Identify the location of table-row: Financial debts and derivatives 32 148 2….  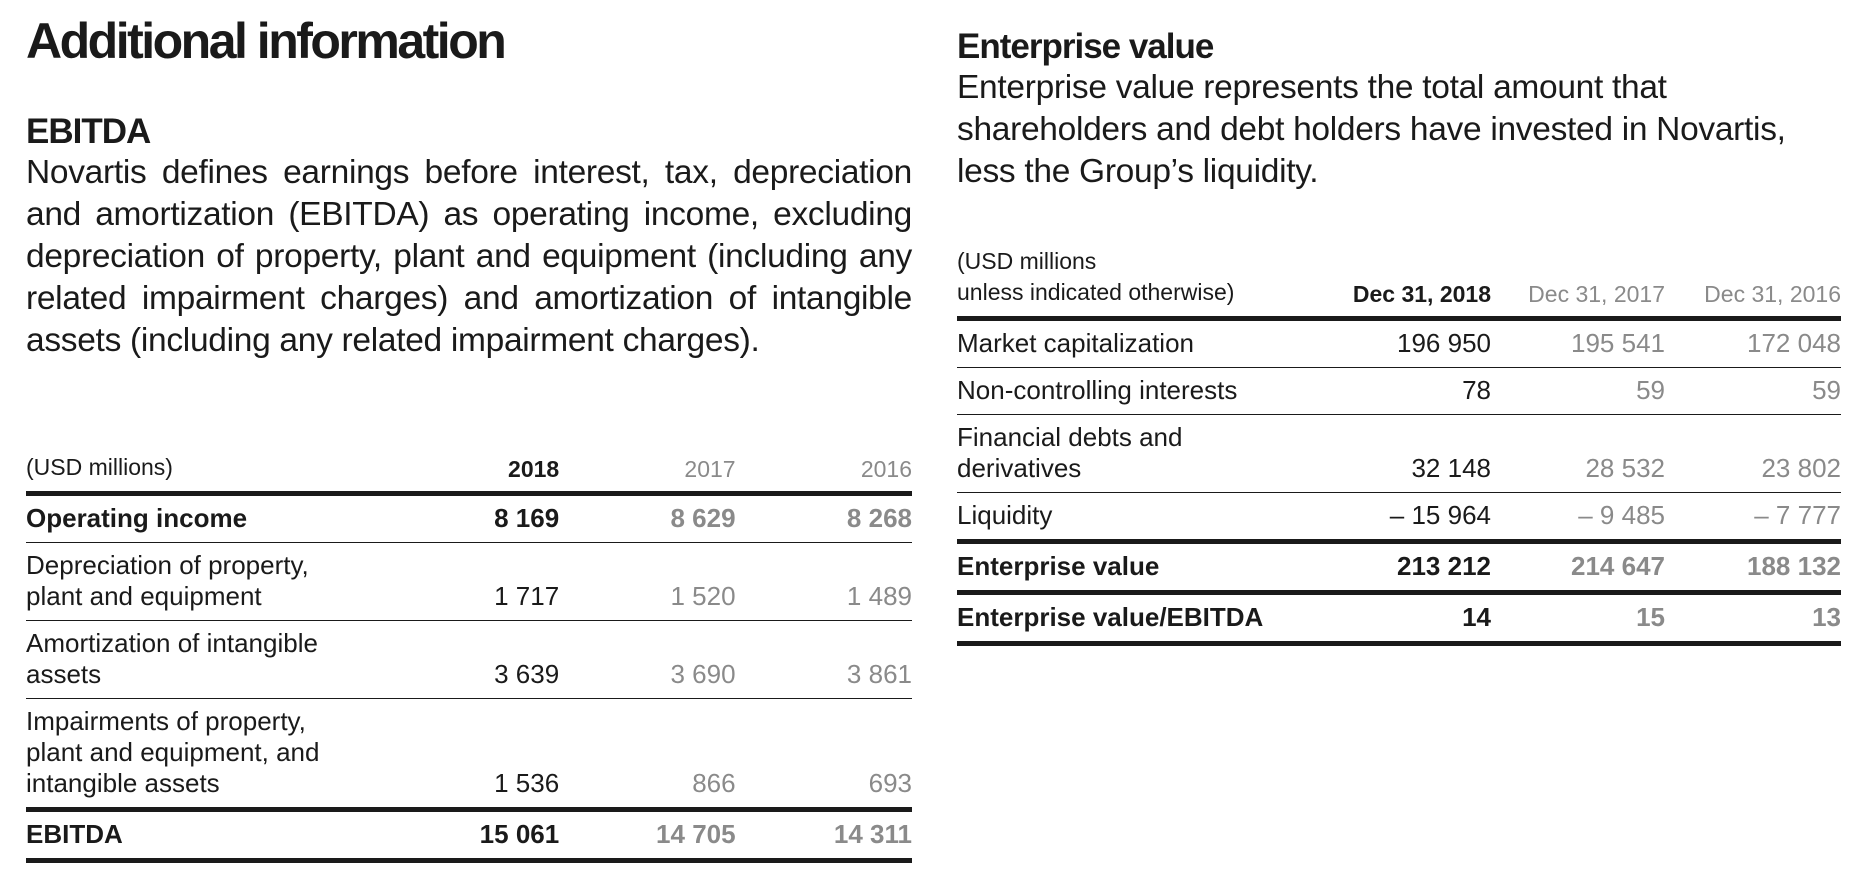
(1399, 454).